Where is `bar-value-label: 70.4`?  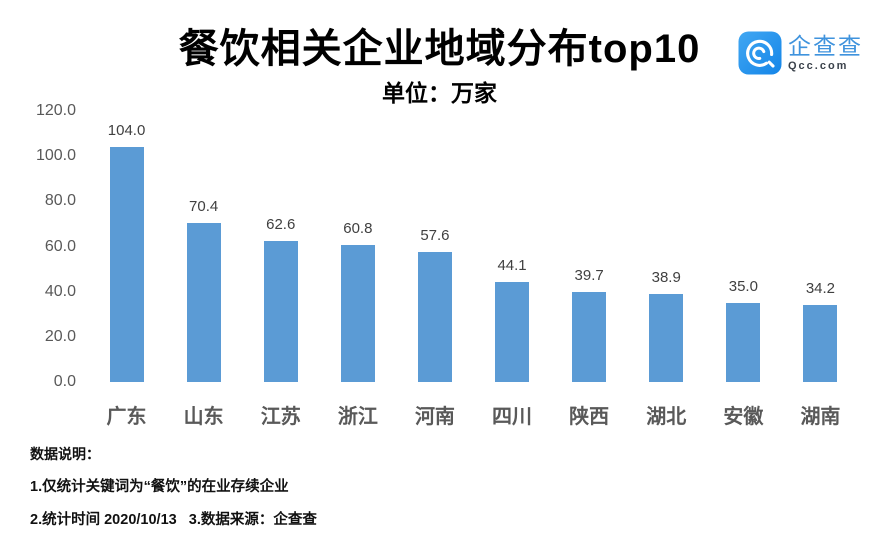
bar-value-label: 70.4 is located at coordinates (204, 207).